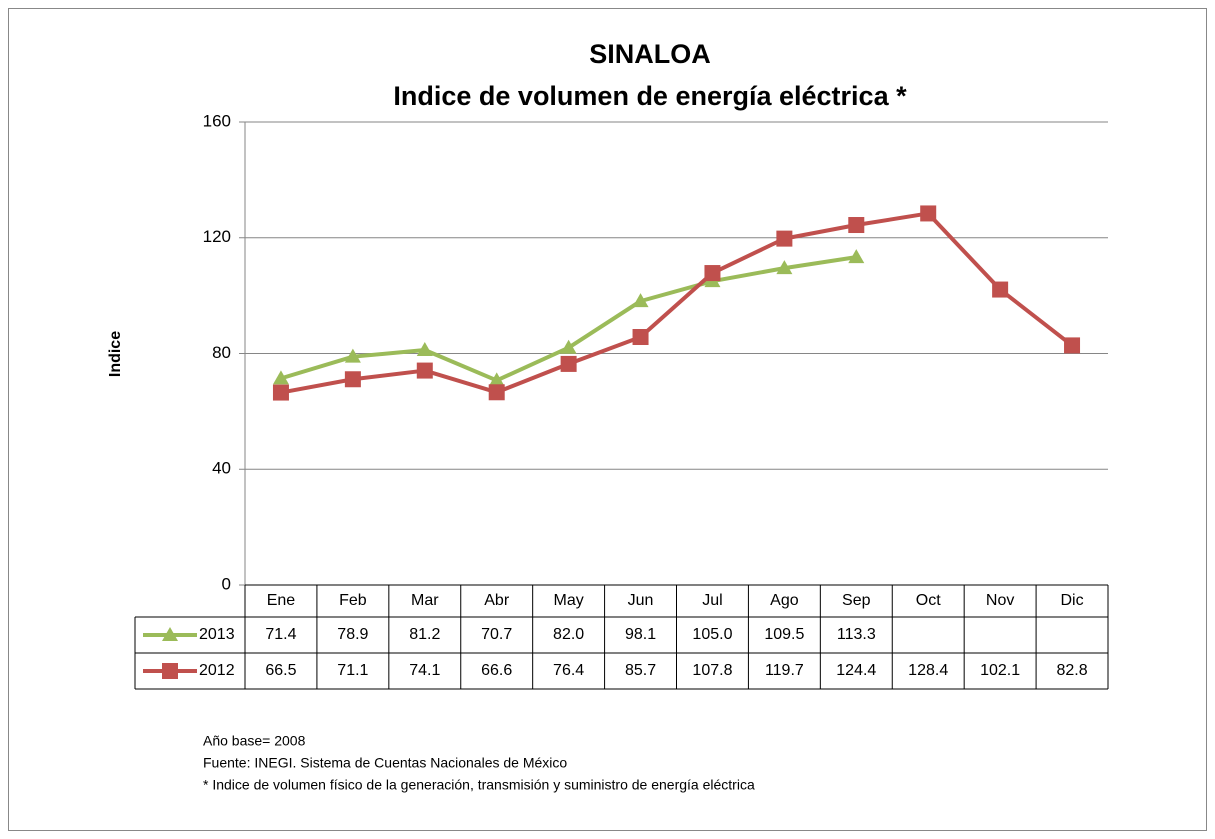 Image resolution: width=1215 pixels, height=839 pixels. What do you see at coordinates (784, 670) in the screenshot?
I see `table-value: 119.7` at bounding box center [784, 670].